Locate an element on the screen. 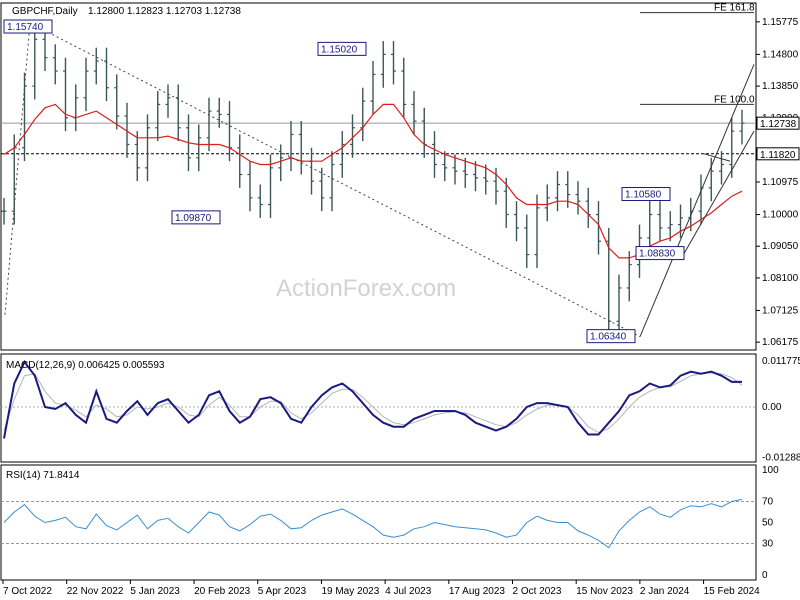 This screenshot has width=800, height=600. rsi-title: RSI(14) 71.8414 is located at coordinates (43, 475).